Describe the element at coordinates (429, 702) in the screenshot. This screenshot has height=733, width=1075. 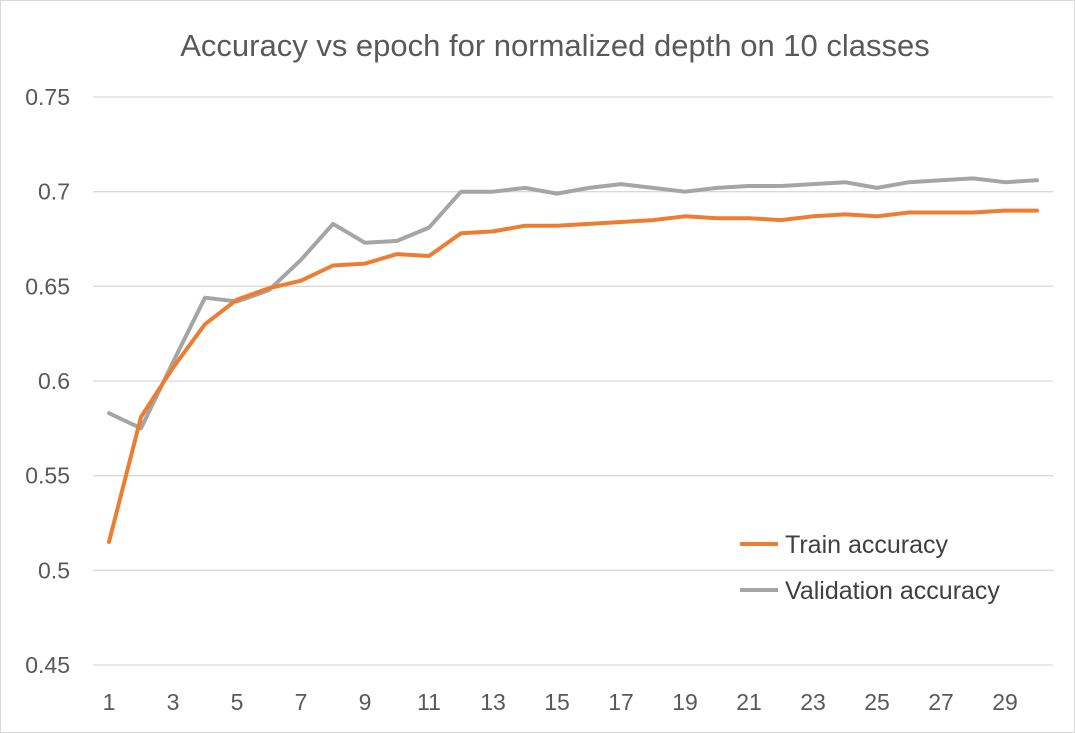
I see `x-tick-label: 11` at that location.